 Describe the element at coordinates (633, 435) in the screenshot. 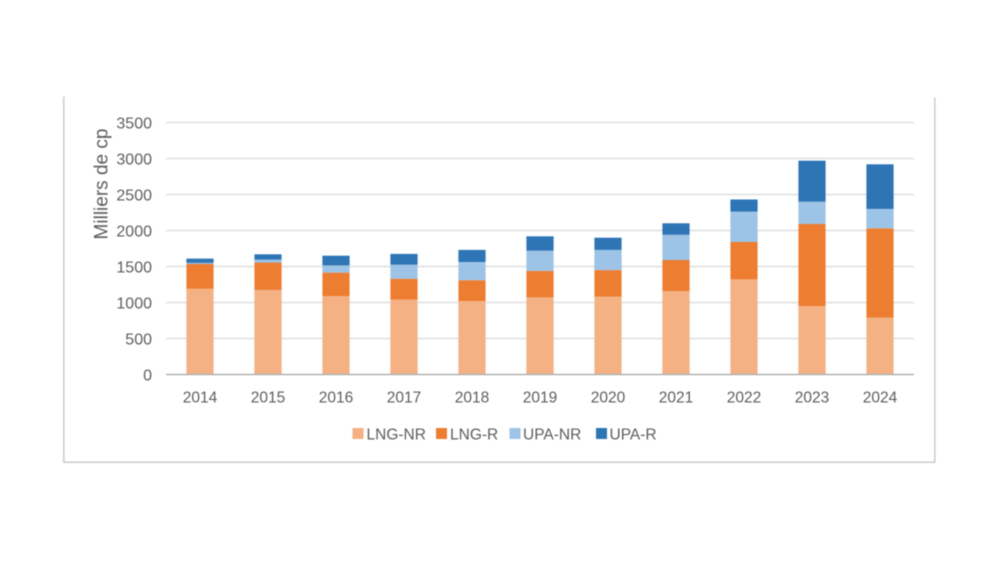

I see `svg-text: UPA-R` at that location.